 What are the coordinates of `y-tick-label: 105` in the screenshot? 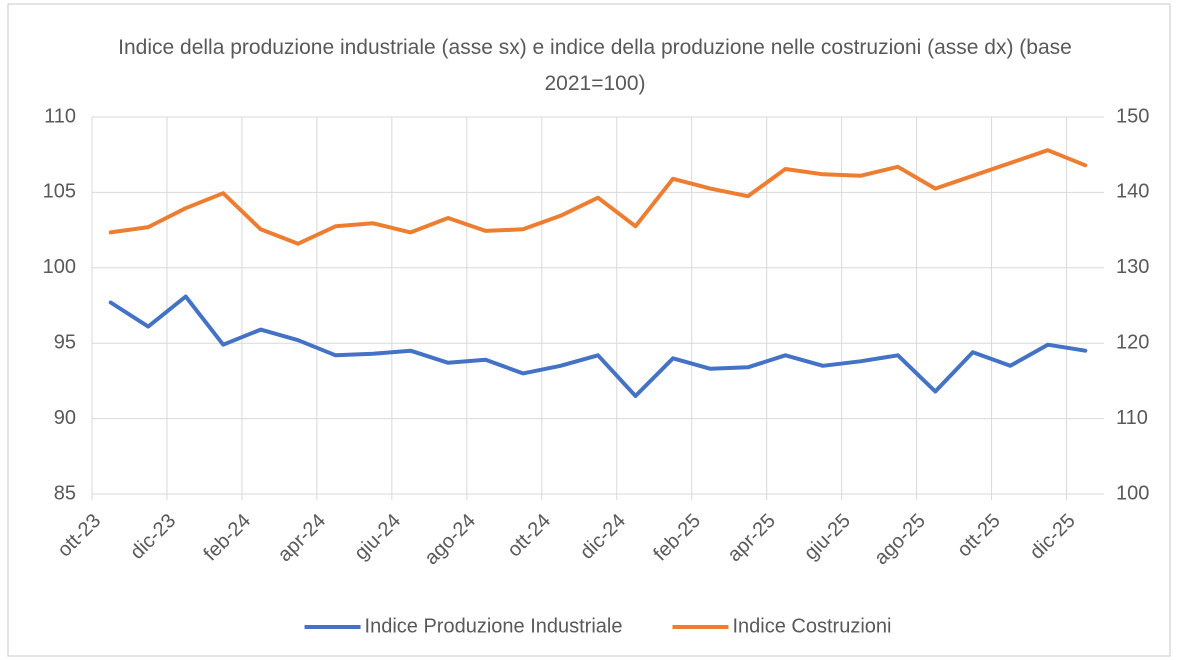 It's located at (59, 192).